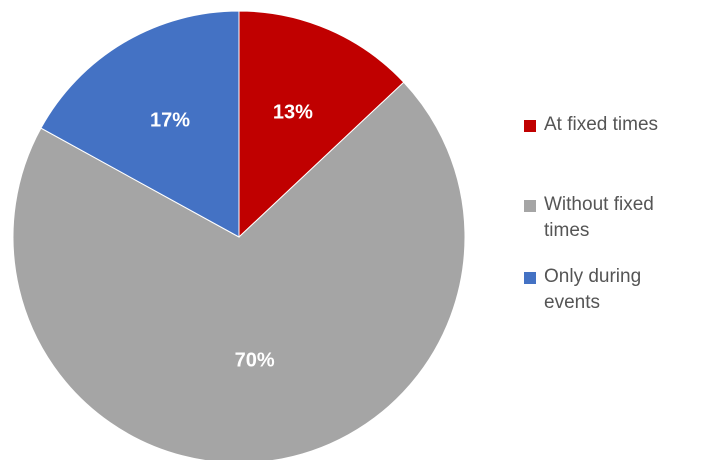  I want to click on legend-item-at-fixed-times: At fixed times, so click(613, 125).